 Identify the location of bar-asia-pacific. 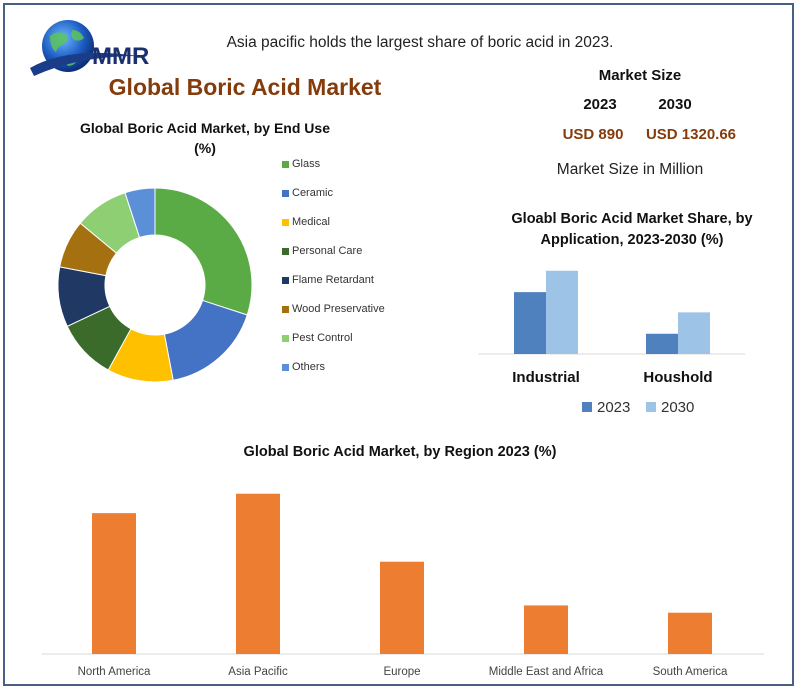
(258, 573).